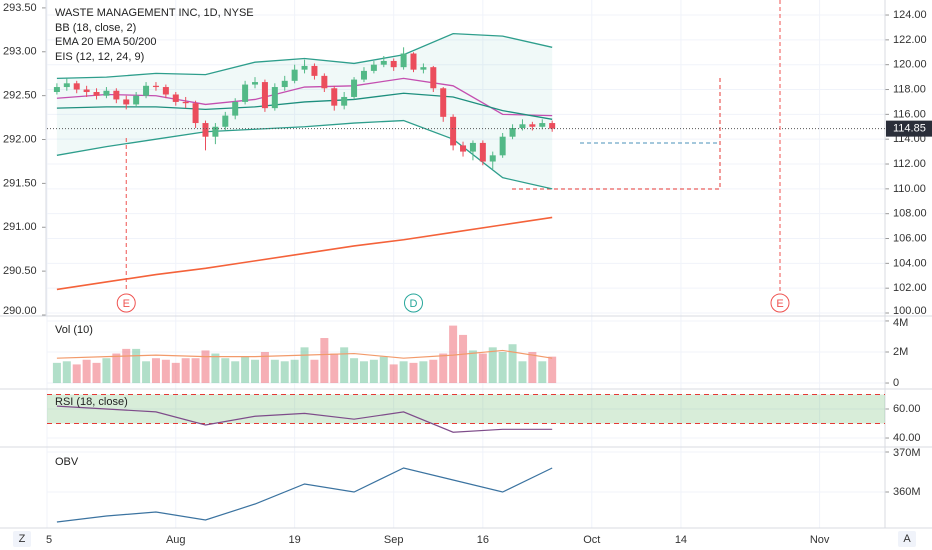 This screenshot has width=932, height=550. I want to click on y2-tick-label: 292.50, so click(20, 96).